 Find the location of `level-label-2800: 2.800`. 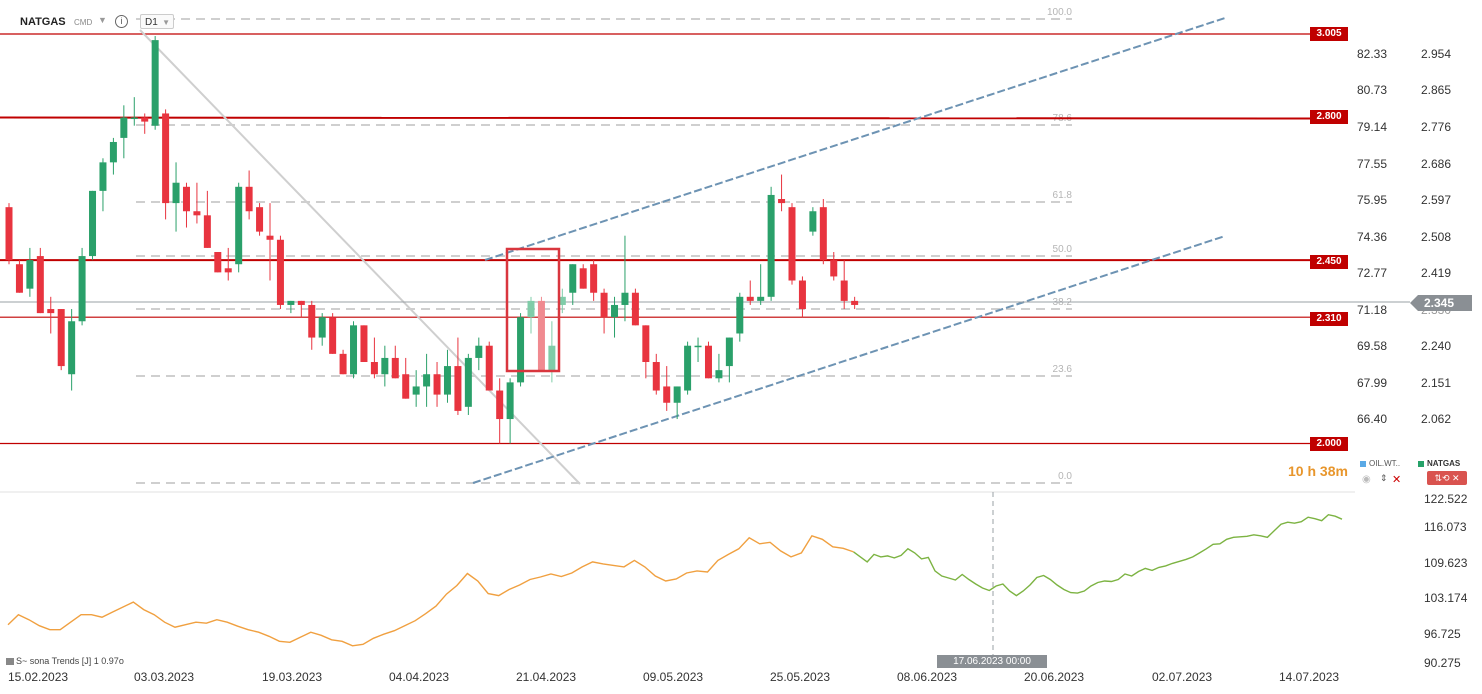

level-label-2800: 2.800 is located at coordinates (1329, 117).